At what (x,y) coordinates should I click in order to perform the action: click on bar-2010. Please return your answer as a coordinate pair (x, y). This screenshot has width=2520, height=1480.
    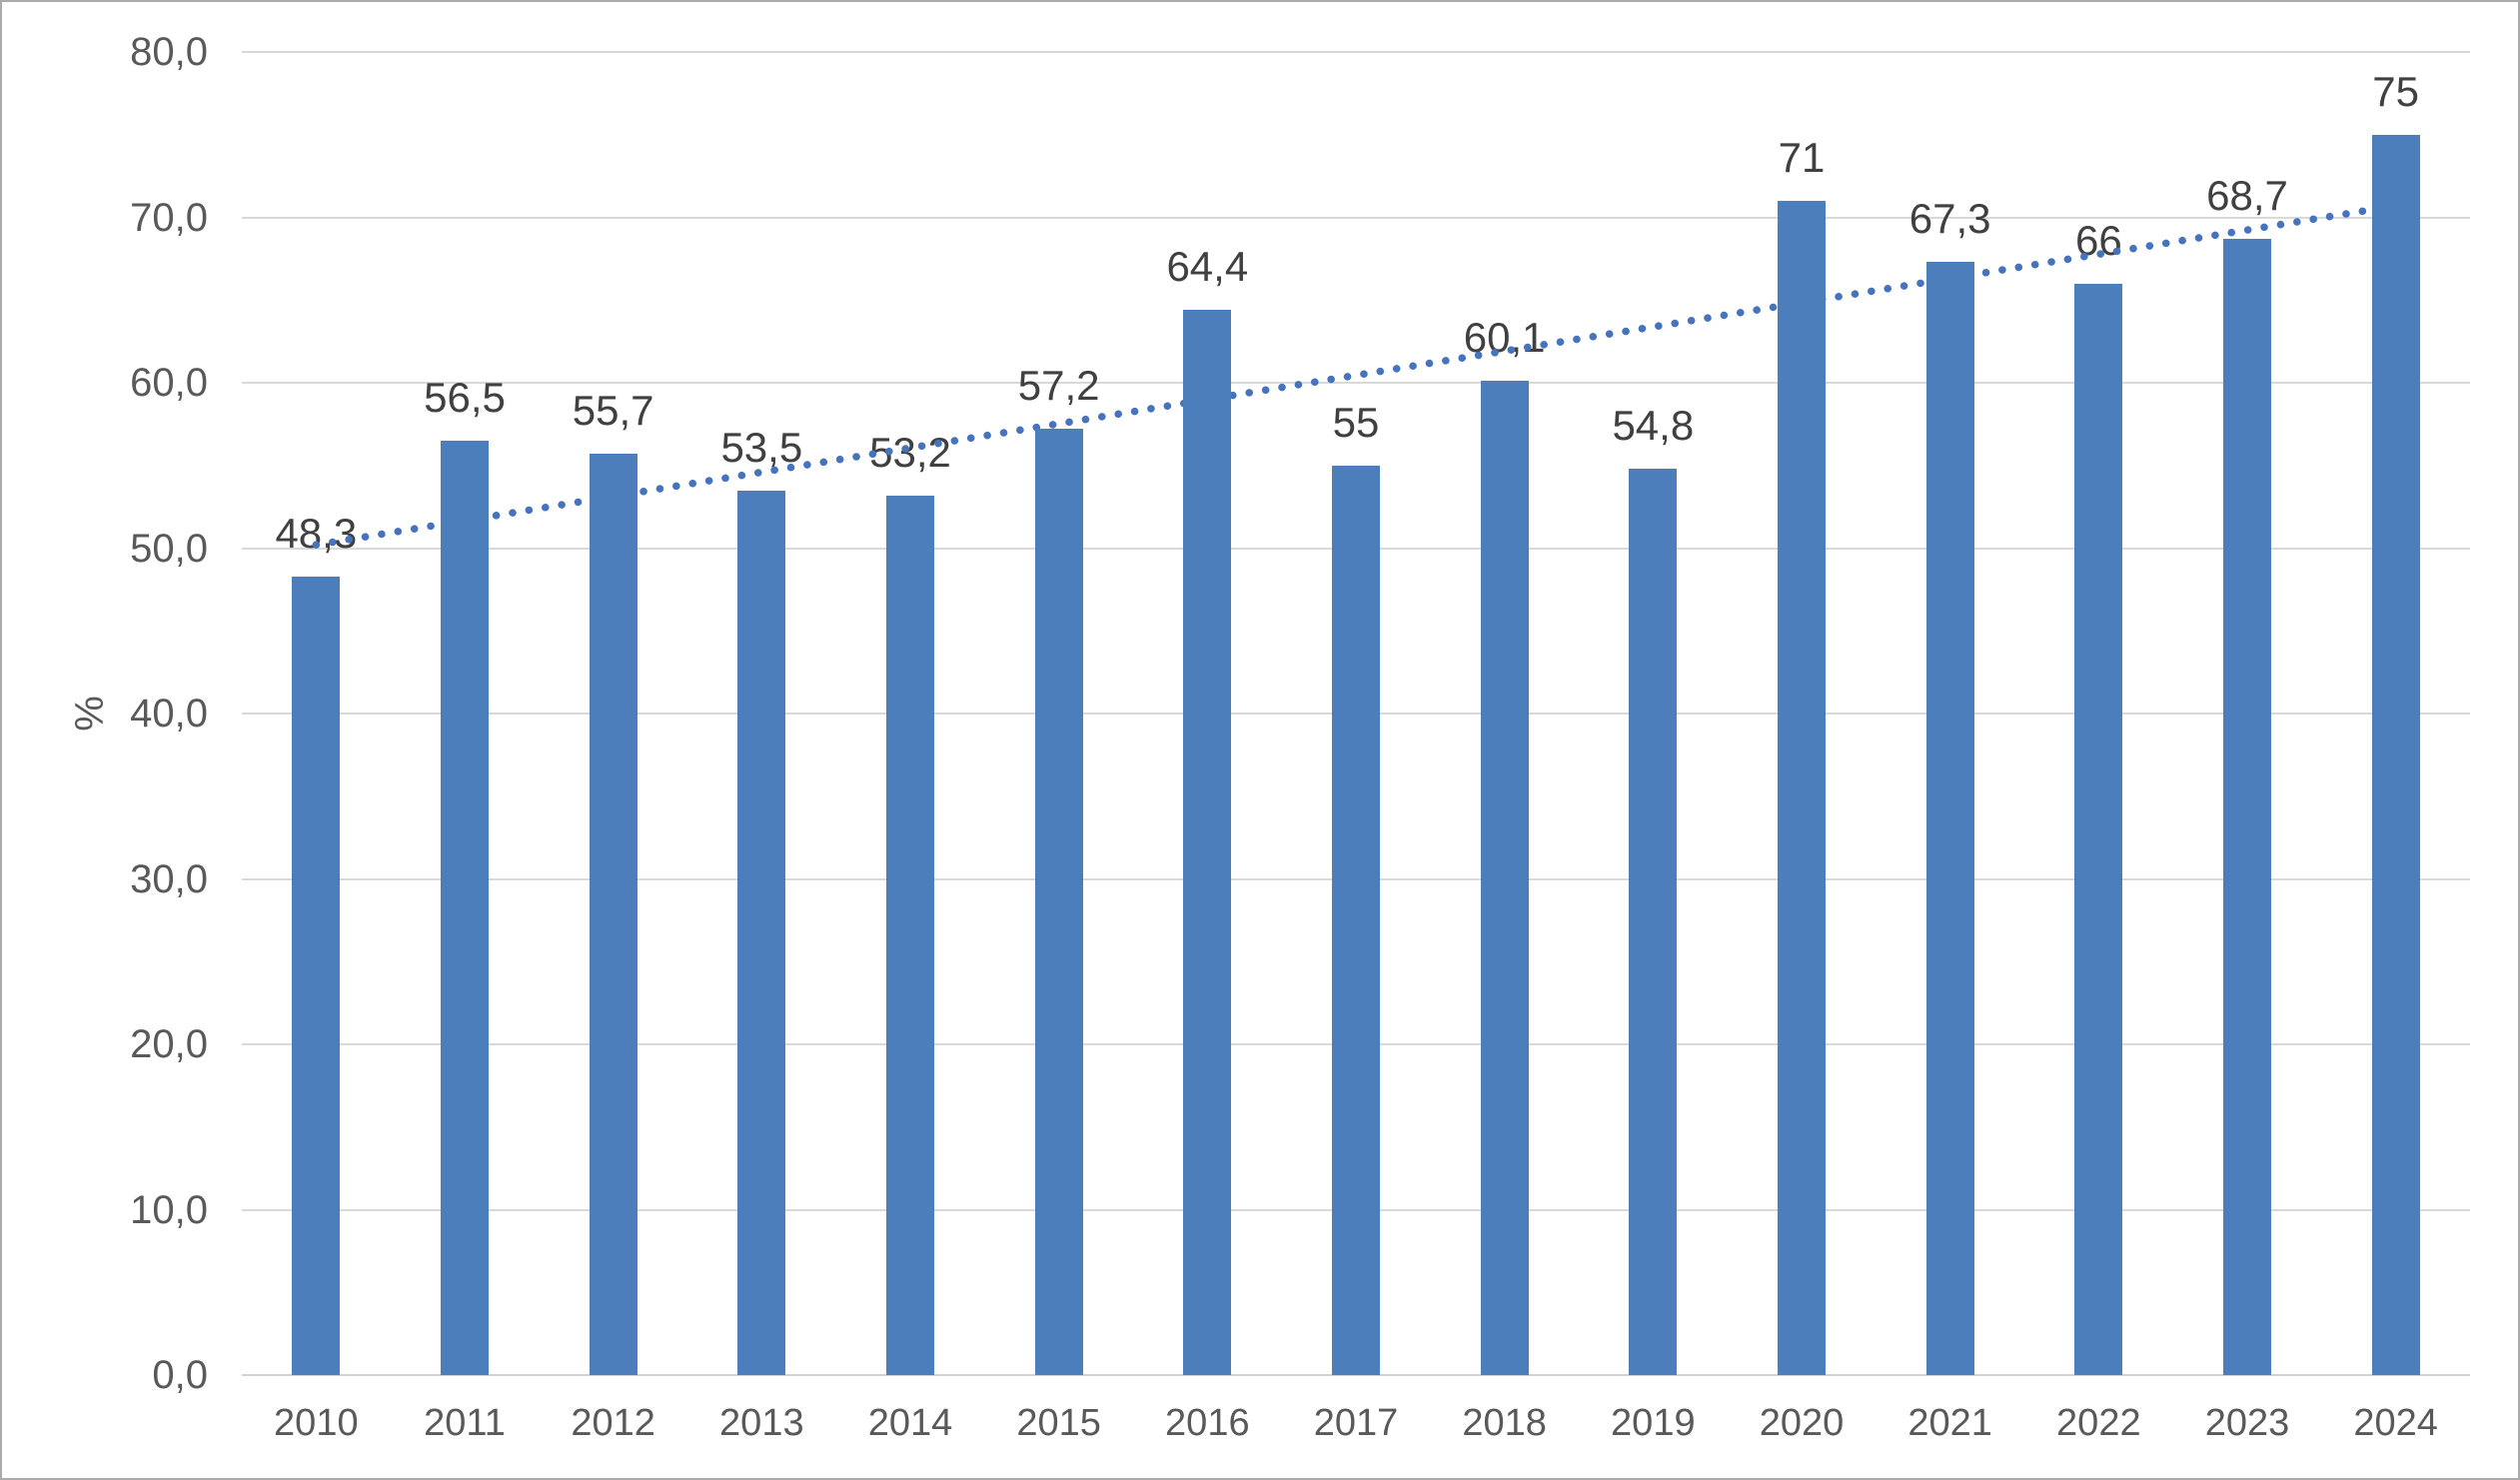
    Looking at the image, I should click on (316, 975).